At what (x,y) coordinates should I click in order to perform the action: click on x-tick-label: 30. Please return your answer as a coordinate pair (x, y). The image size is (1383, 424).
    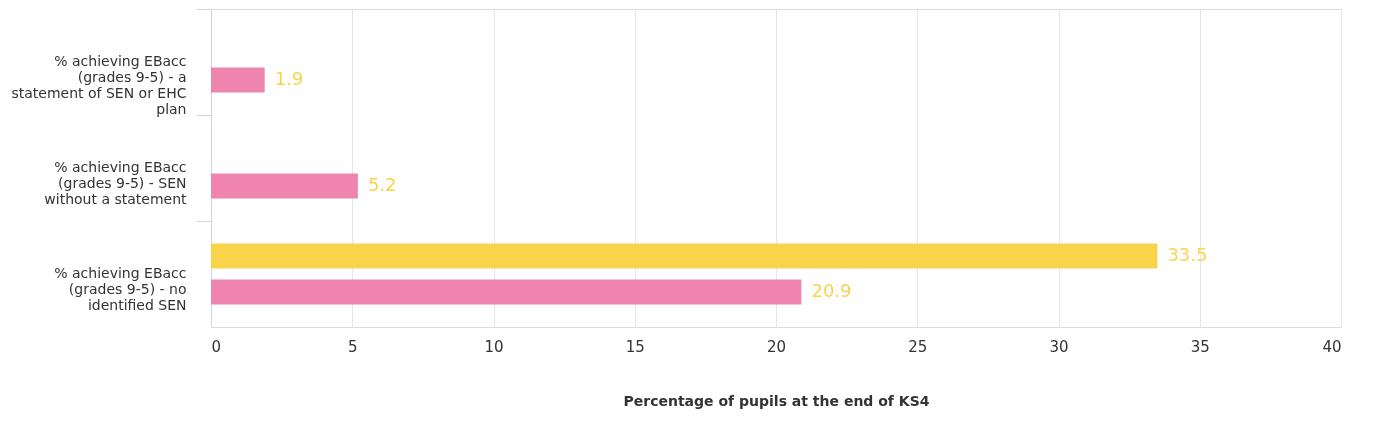
    Looking at the image, I should click on (1059, 346).